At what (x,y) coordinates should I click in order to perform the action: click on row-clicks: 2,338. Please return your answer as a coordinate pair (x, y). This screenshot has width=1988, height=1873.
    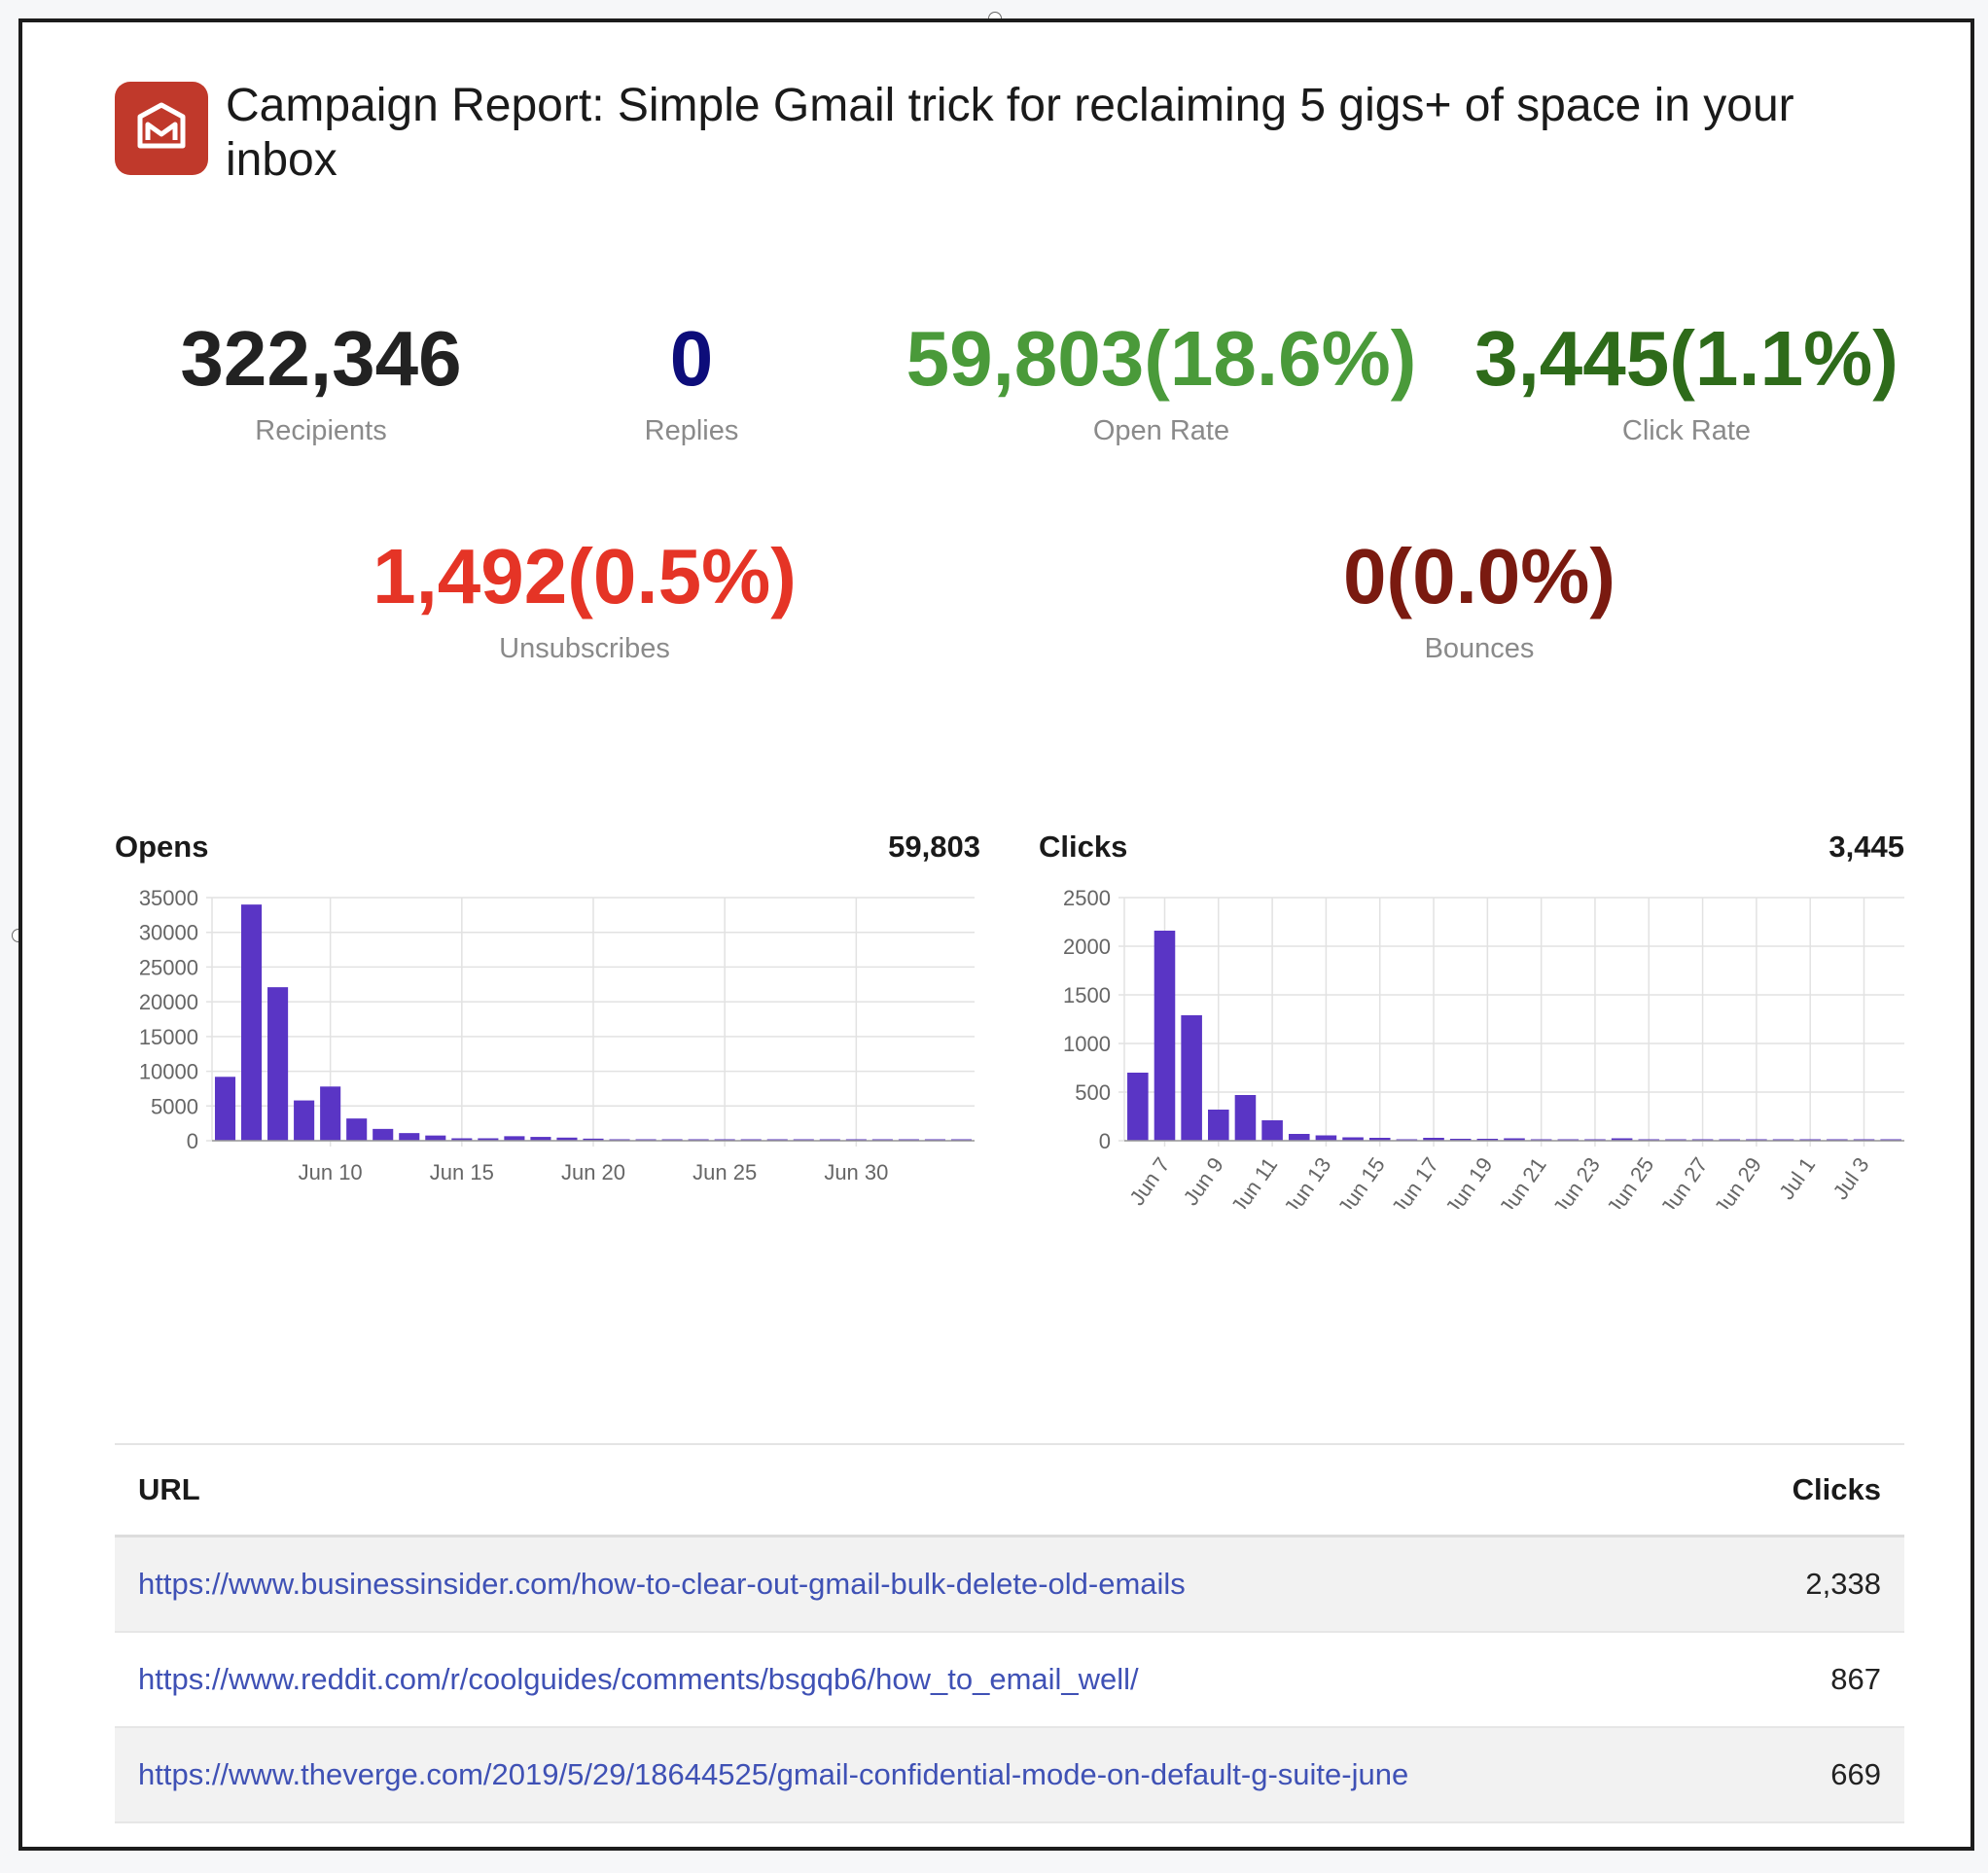
    Looking at the image, I should click on (1843, 1584).